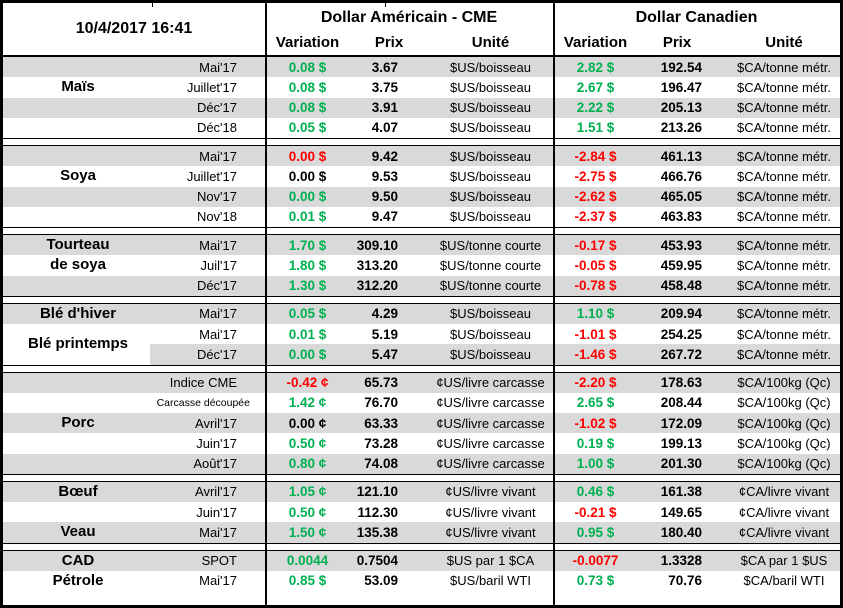 The width and height of the screenshot is (843, 608). I want to click on contract-month-cell: Indice CME, so click(203, 383).